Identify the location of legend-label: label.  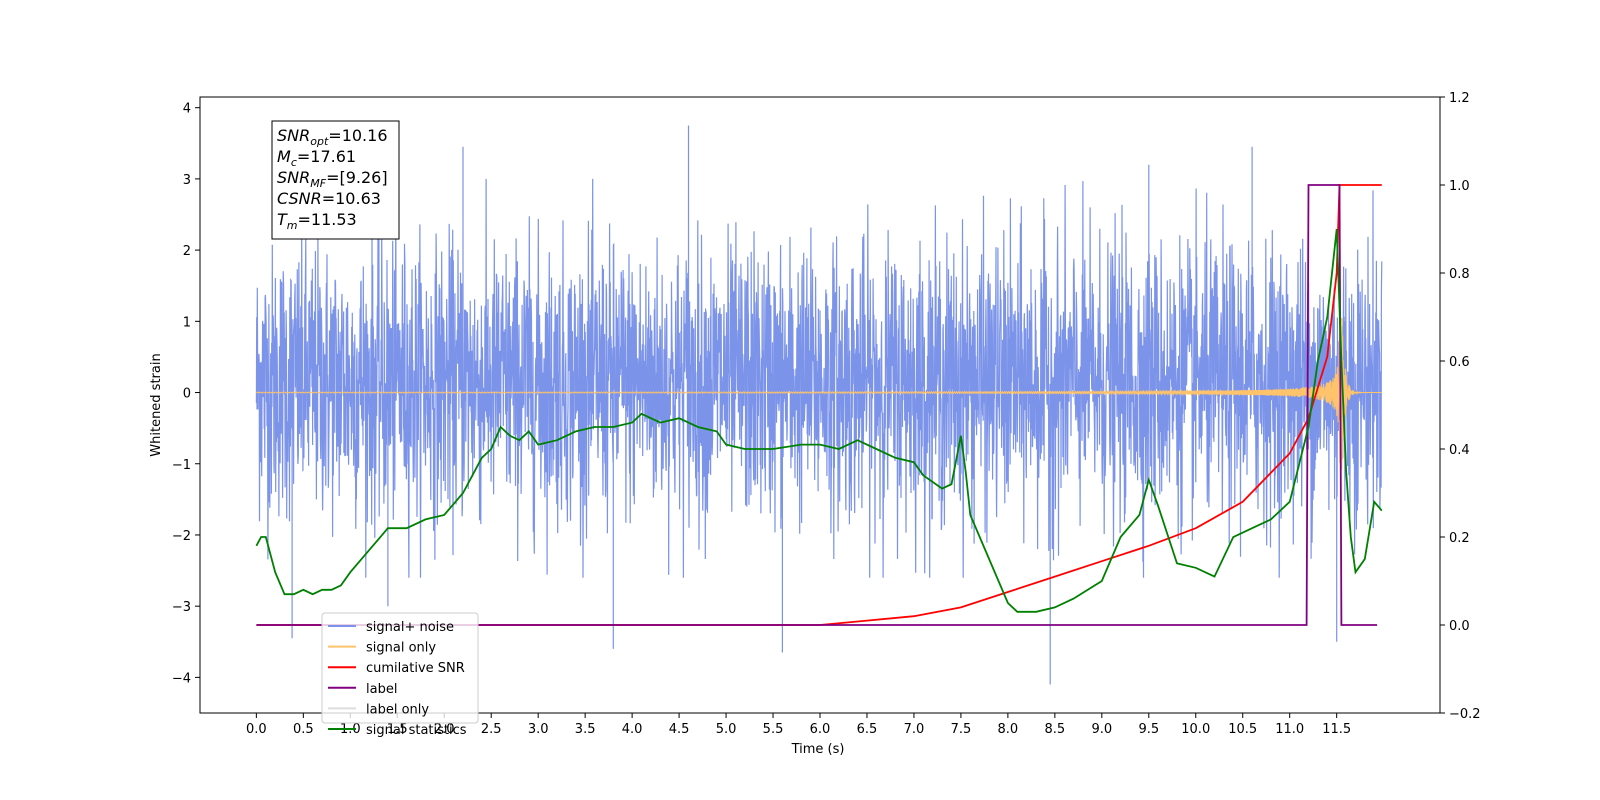
(381, 689).